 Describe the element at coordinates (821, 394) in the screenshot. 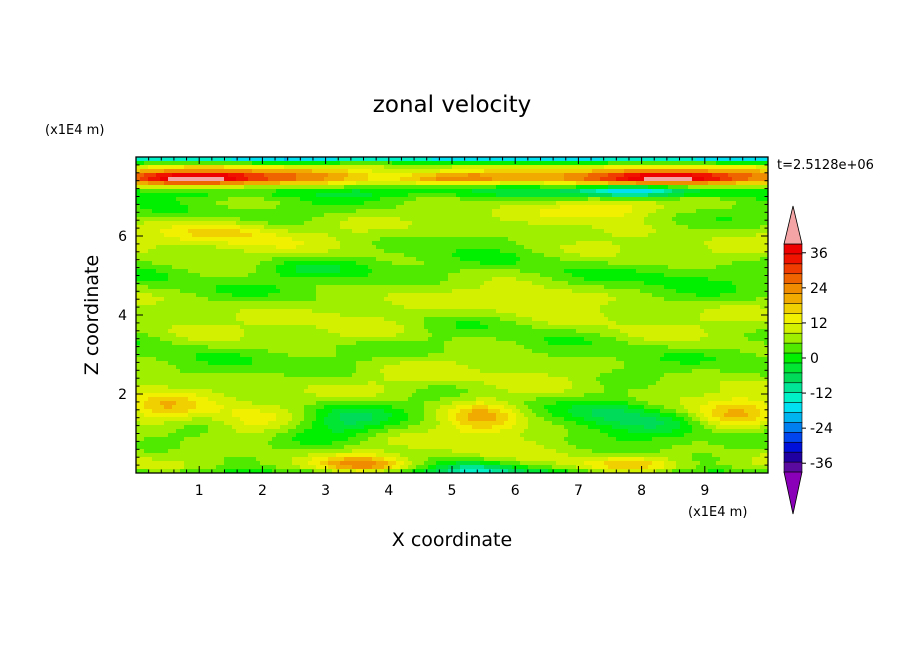

I see `colorbar-tick-label: -12` at that location.